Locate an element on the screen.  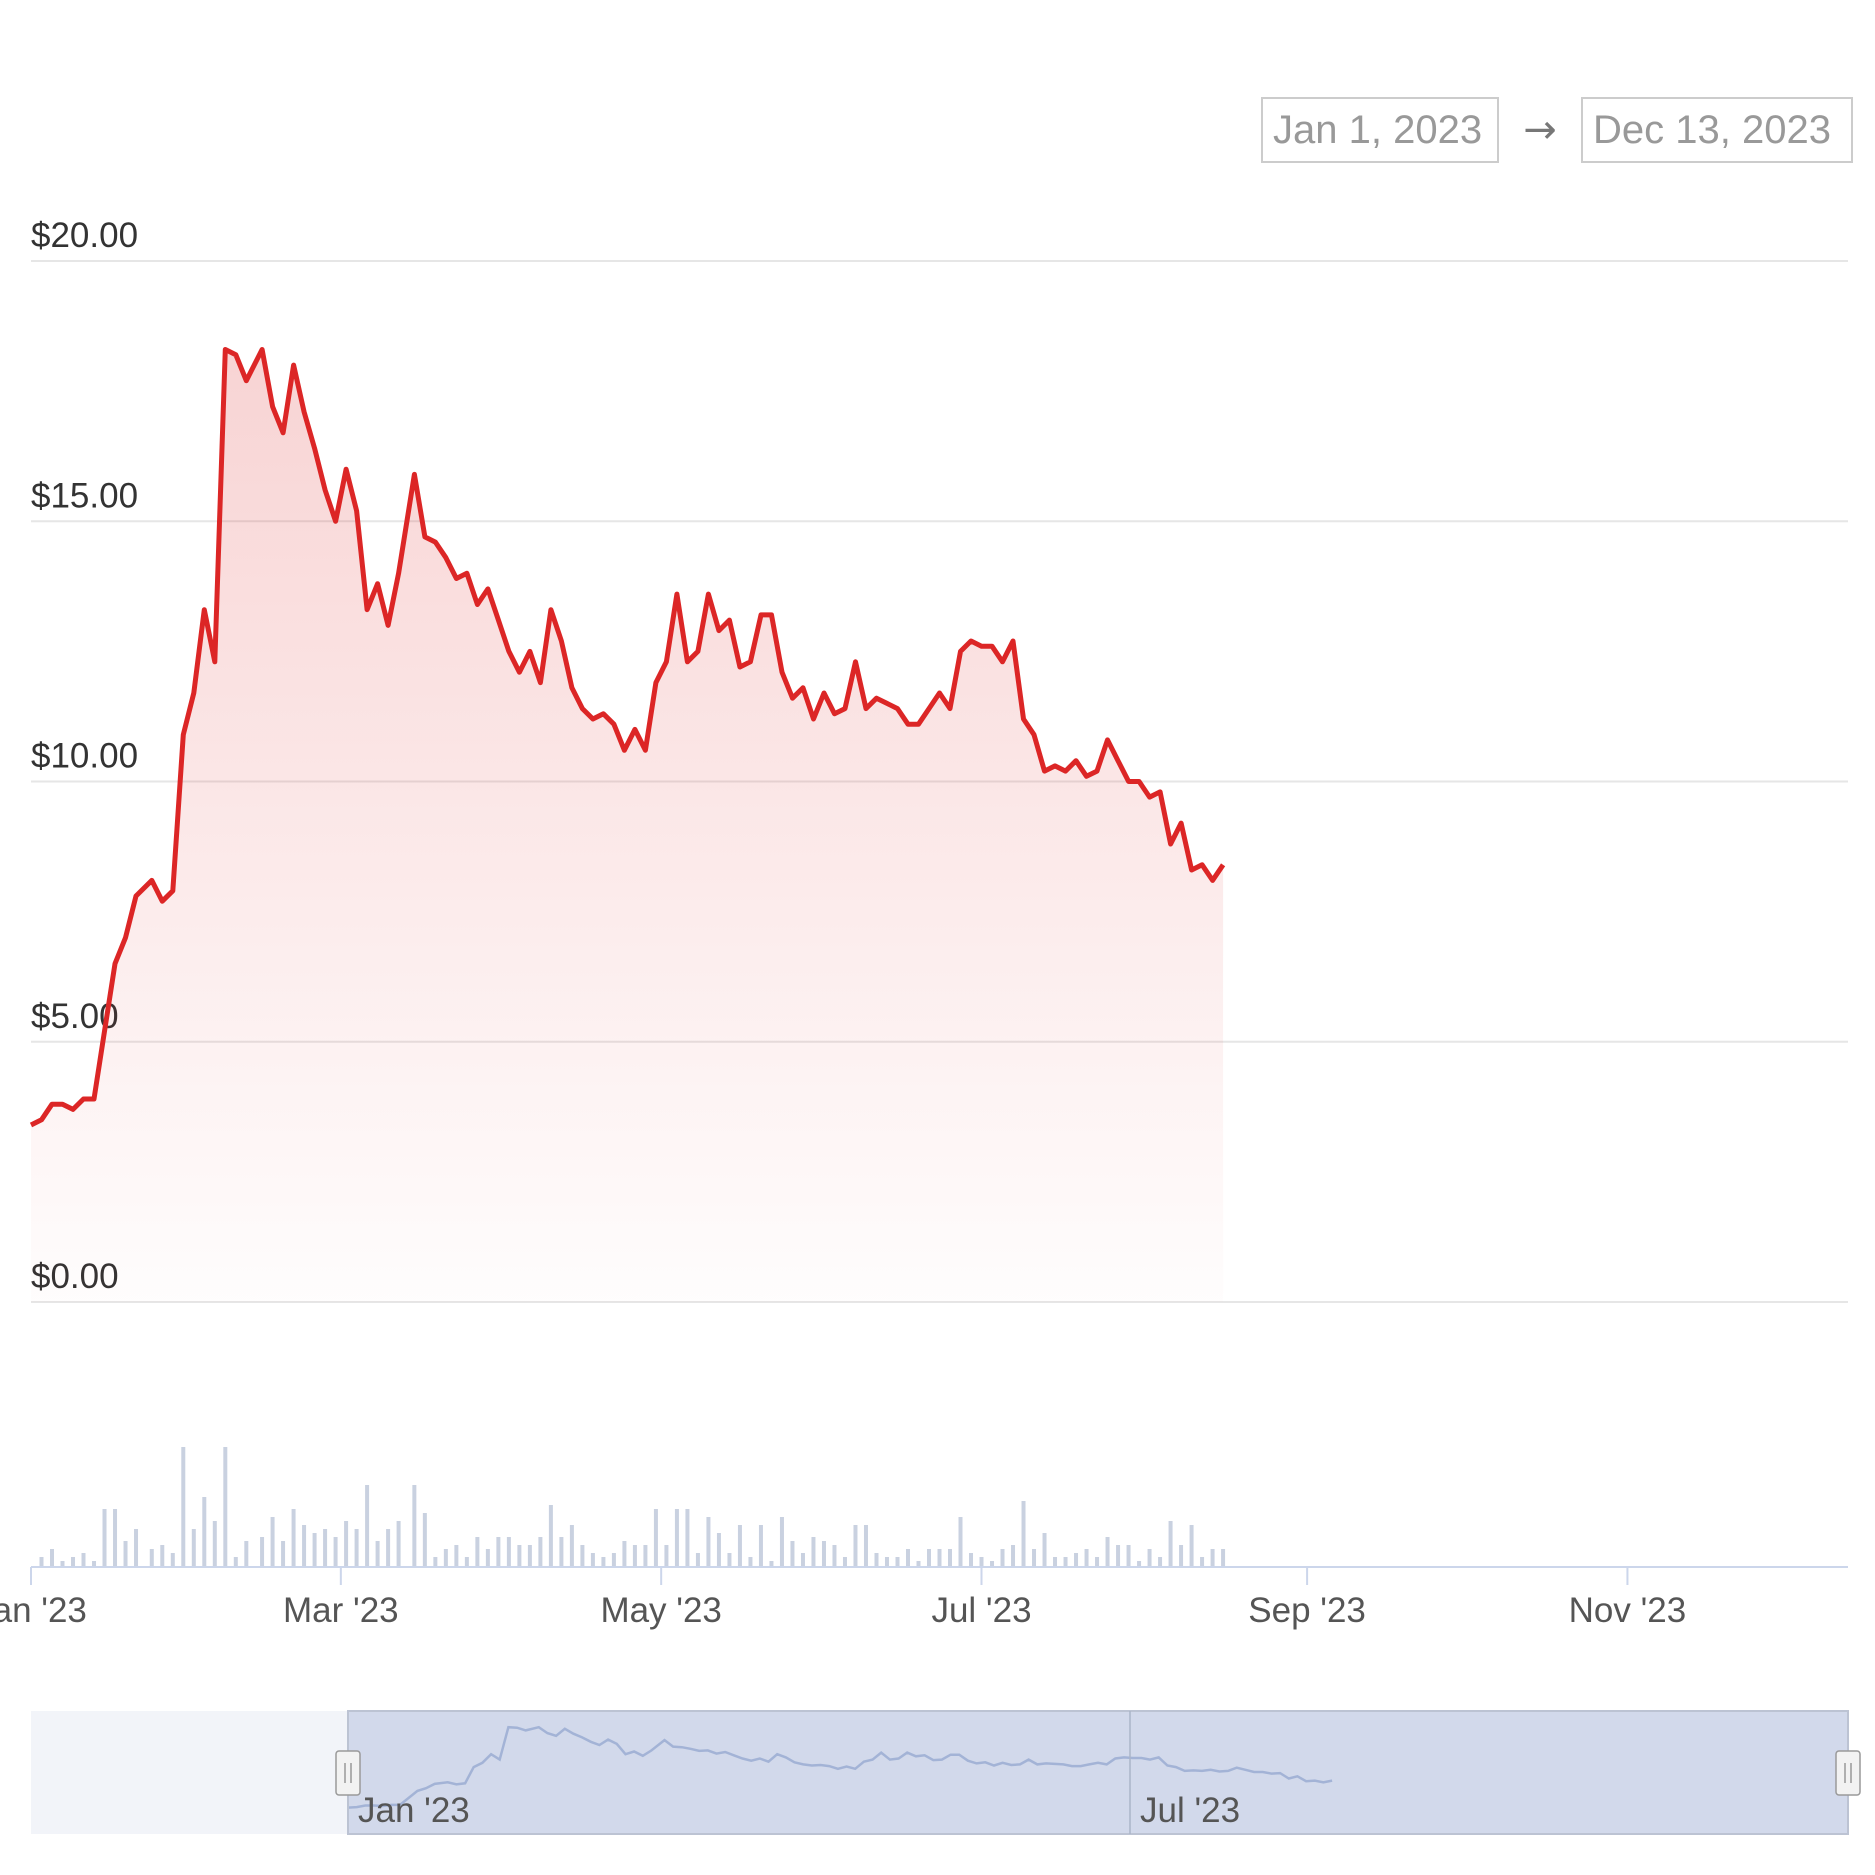
y-tick-label: $10.00 is located at coordinates (84, 756).